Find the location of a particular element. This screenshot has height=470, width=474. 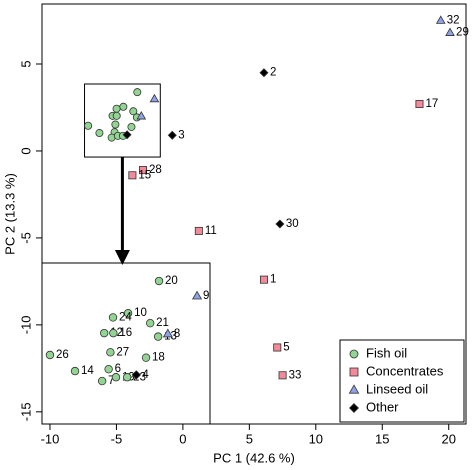

inset-point-label: 24 is located at coordinates (125, 317).